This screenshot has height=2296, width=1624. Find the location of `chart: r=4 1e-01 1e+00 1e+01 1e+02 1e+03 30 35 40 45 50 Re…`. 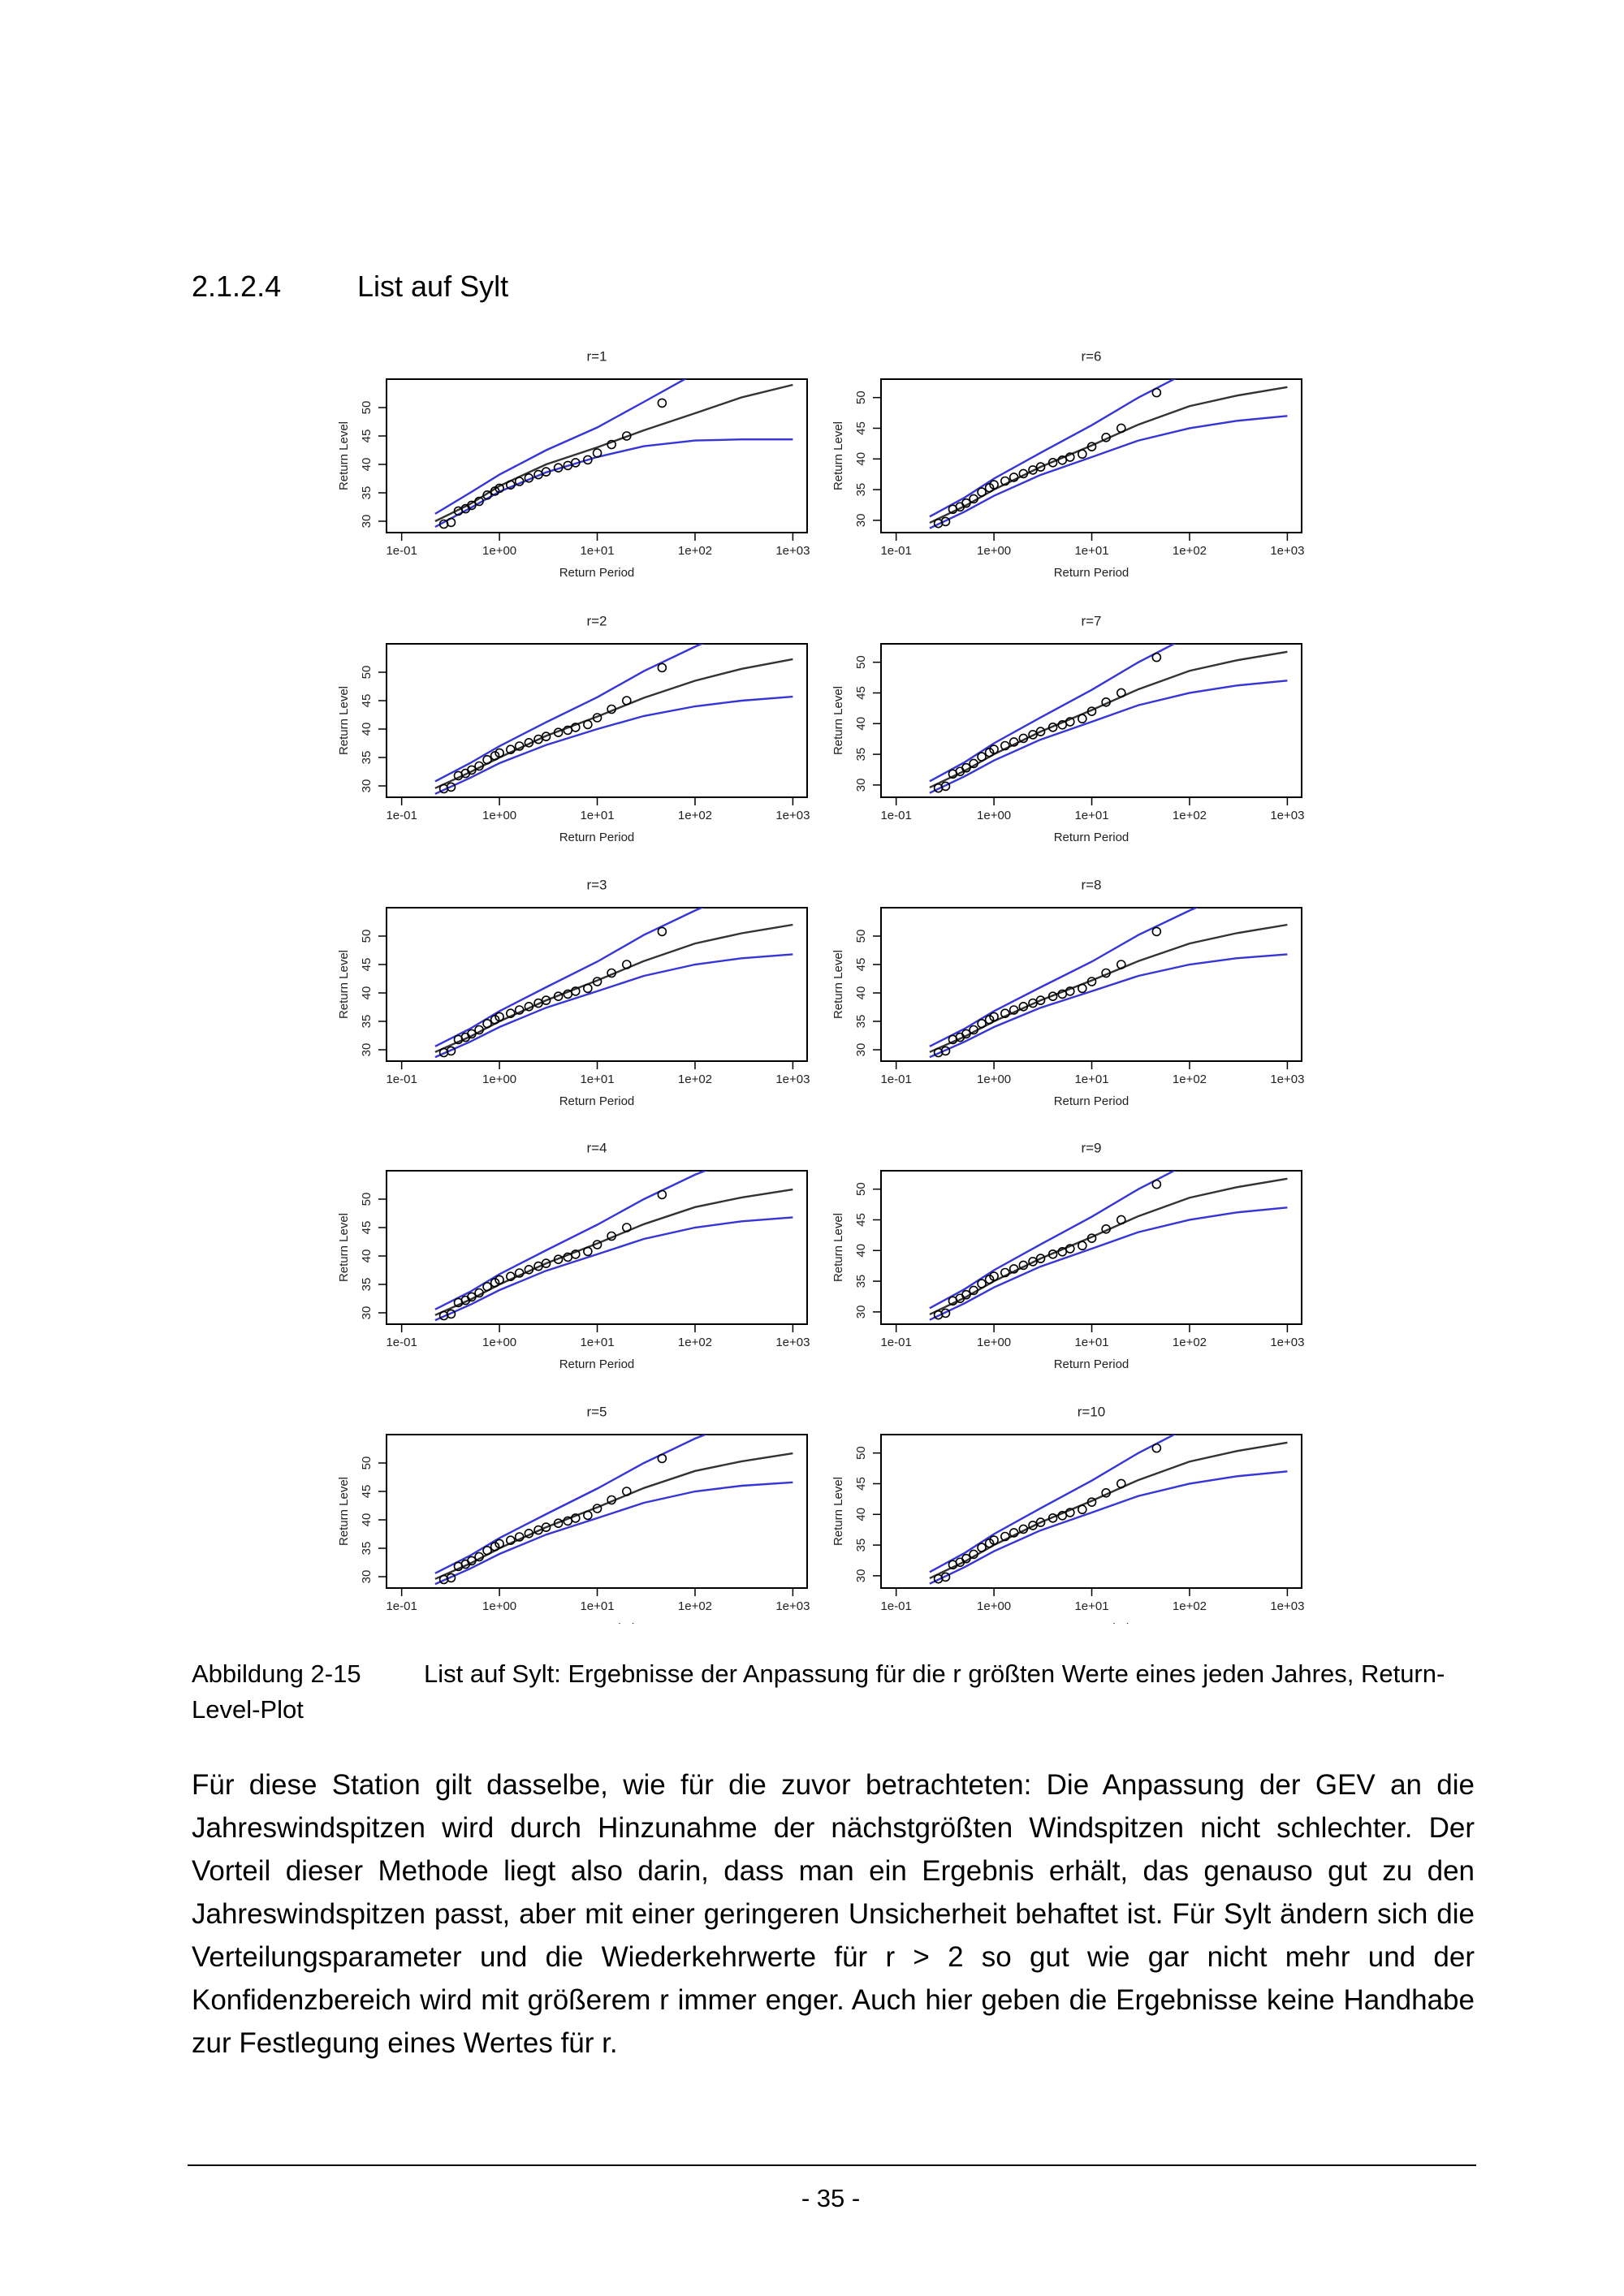

chart: r=4 1e-01 1e+00 1e+01 1e+02 1e+03 30 35 40 45 50 Re… is located at coordinates (573, 1255).